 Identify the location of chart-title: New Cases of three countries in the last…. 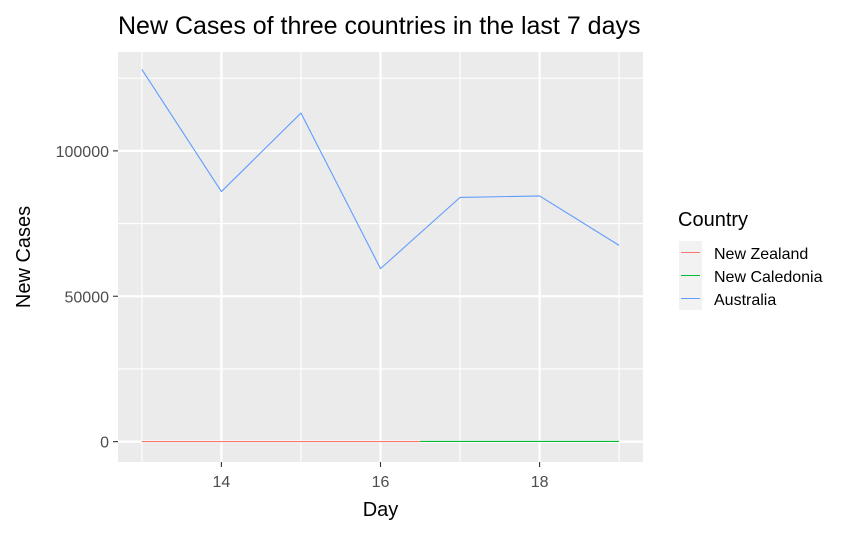
(379, 26).